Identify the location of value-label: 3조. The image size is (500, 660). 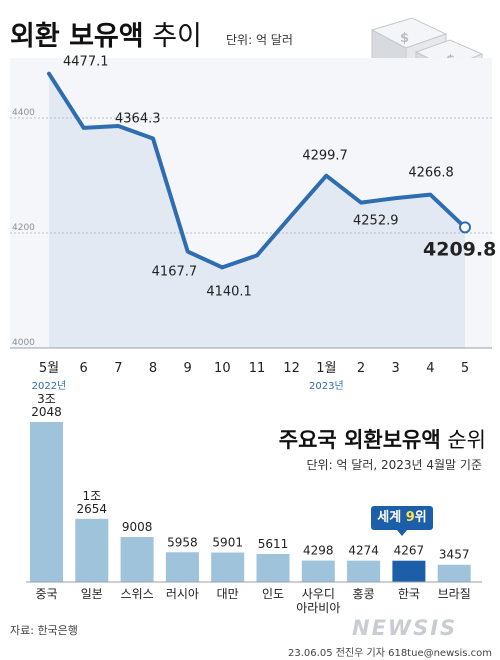
(46, 399).